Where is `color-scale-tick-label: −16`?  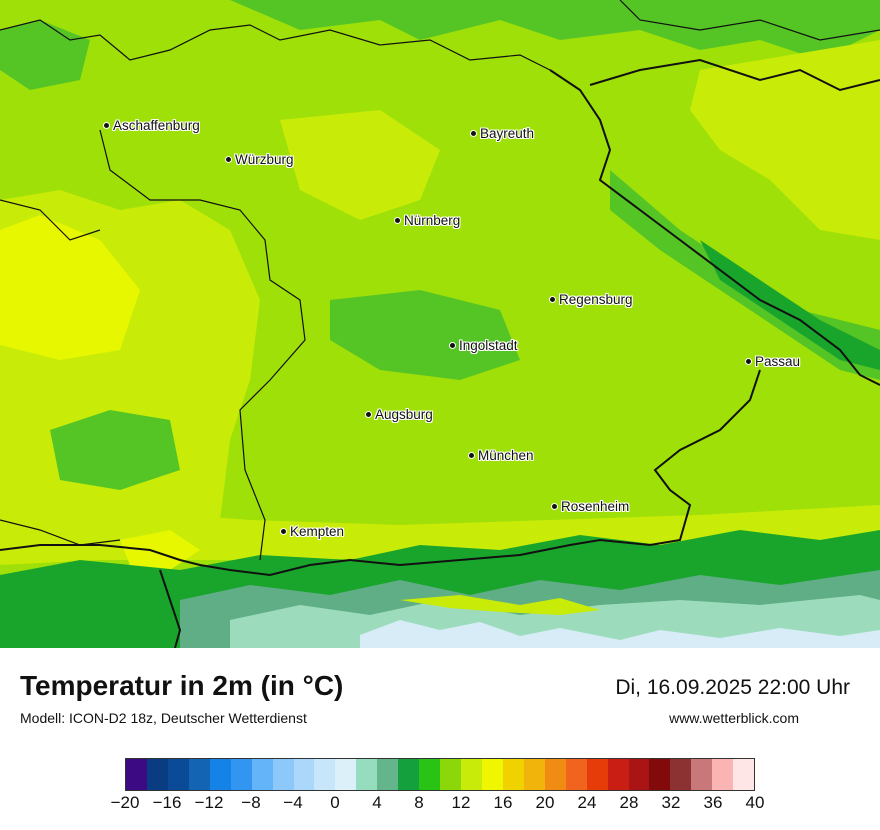 color-scale-tick-label: −16 is located at coordinates (167, 802).